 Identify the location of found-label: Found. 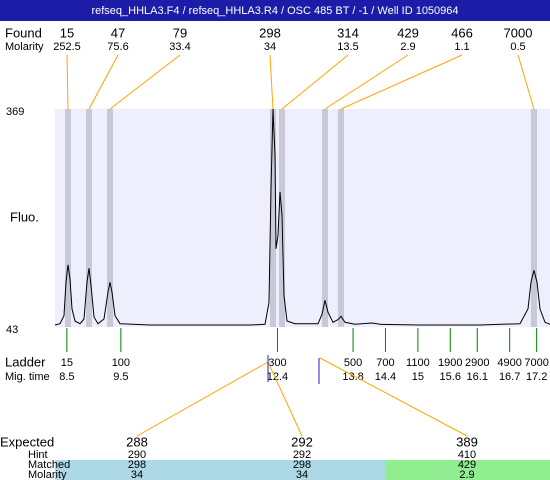
(23, 32).